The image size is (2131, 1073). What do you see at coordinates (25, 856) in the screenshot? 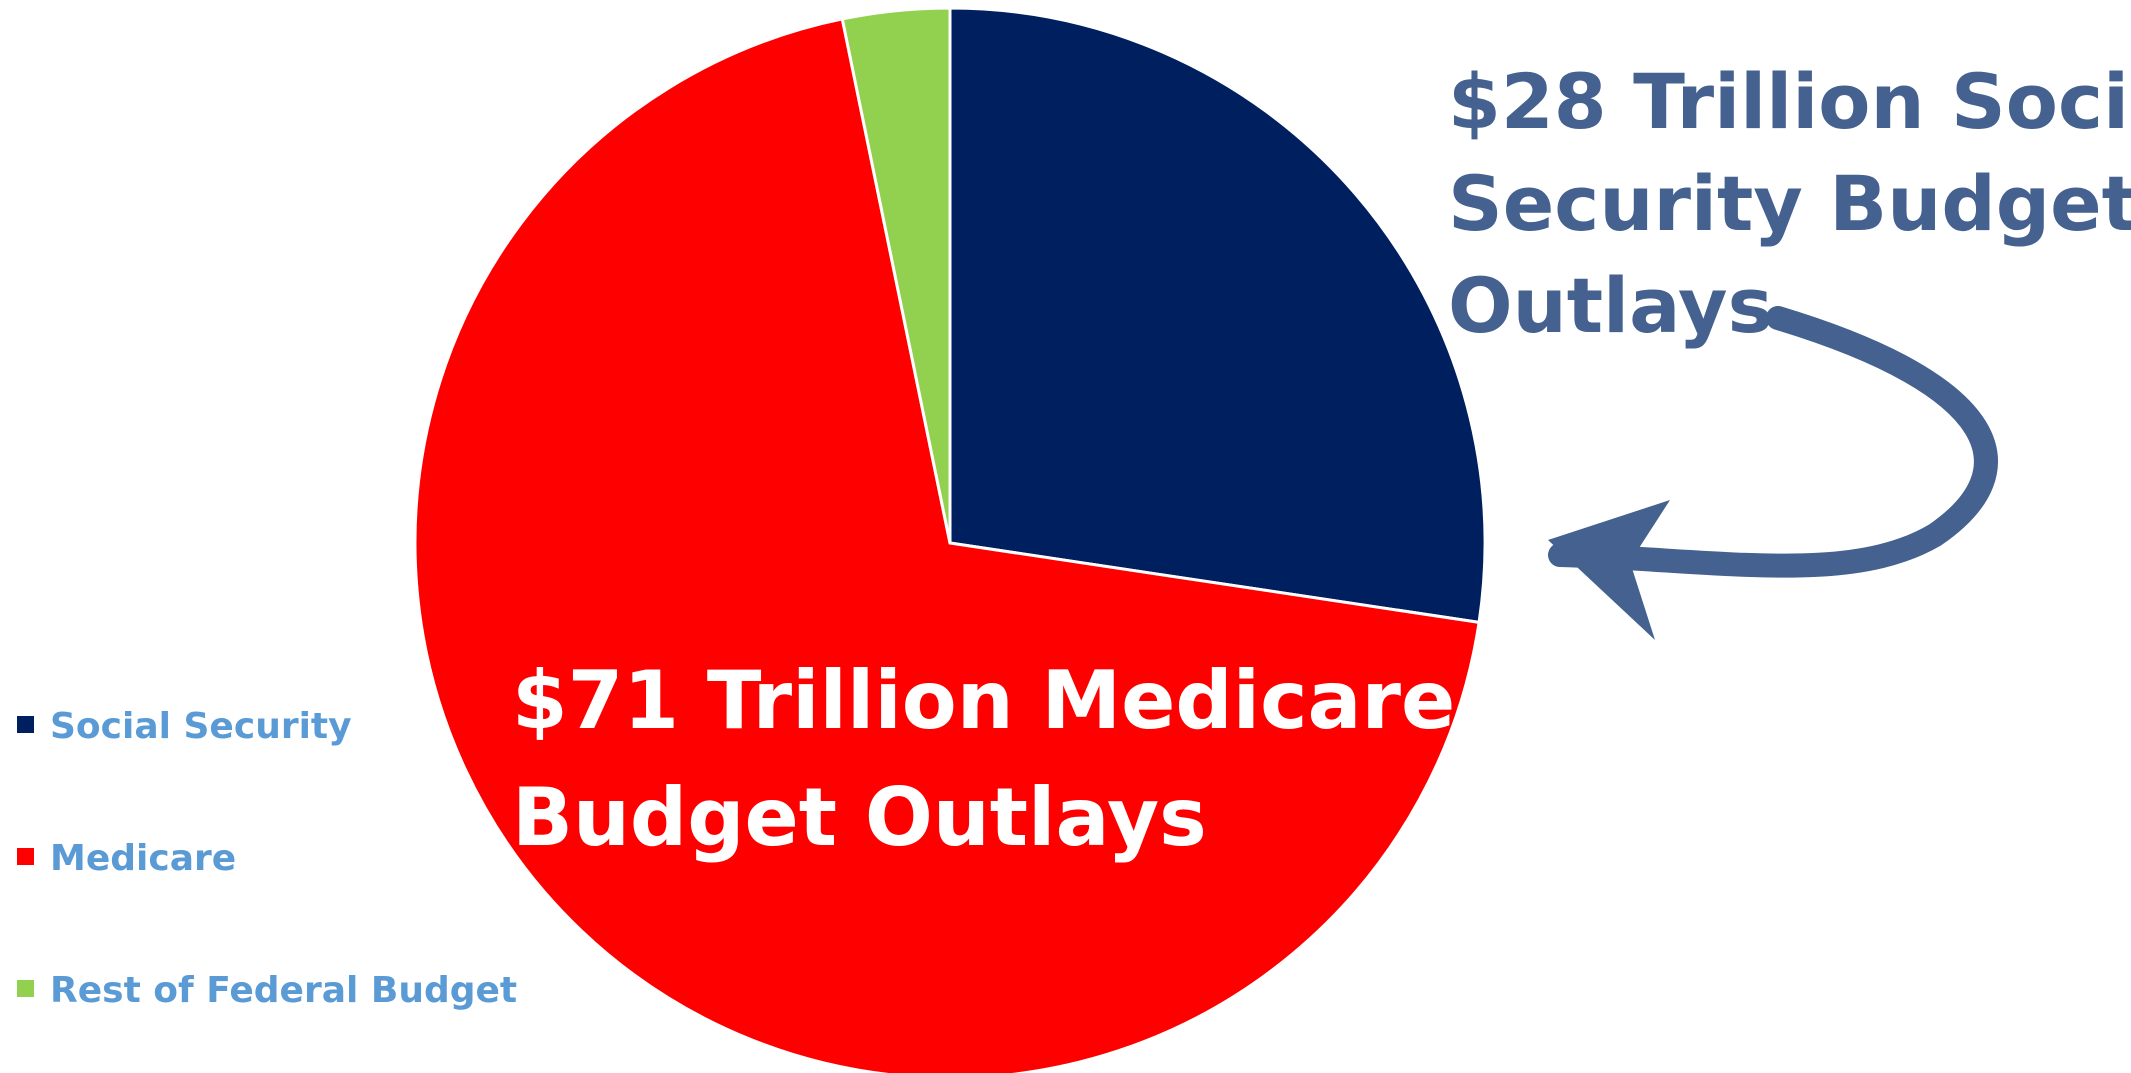
I see `legend-swatch-medicare` at bounding box center [25, 856].